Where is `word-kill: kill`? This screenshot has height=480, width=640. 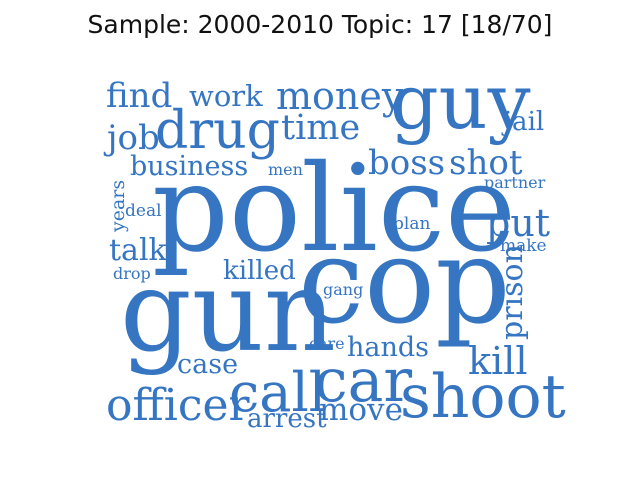 word-kill: kill is located at coordinates (498, 361).